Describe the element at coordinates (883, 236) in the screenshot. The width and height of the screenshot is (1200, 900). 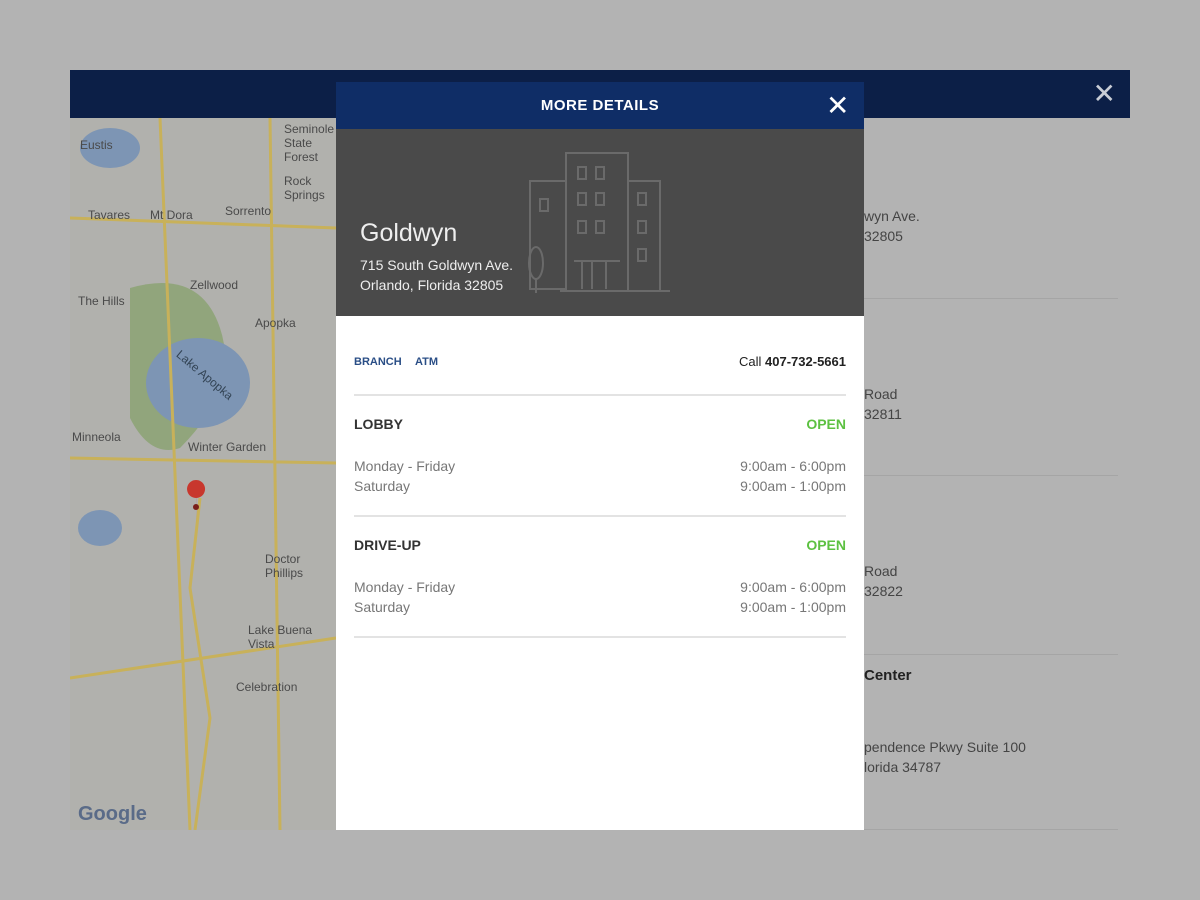
I see `address-line: 32805` at that location.